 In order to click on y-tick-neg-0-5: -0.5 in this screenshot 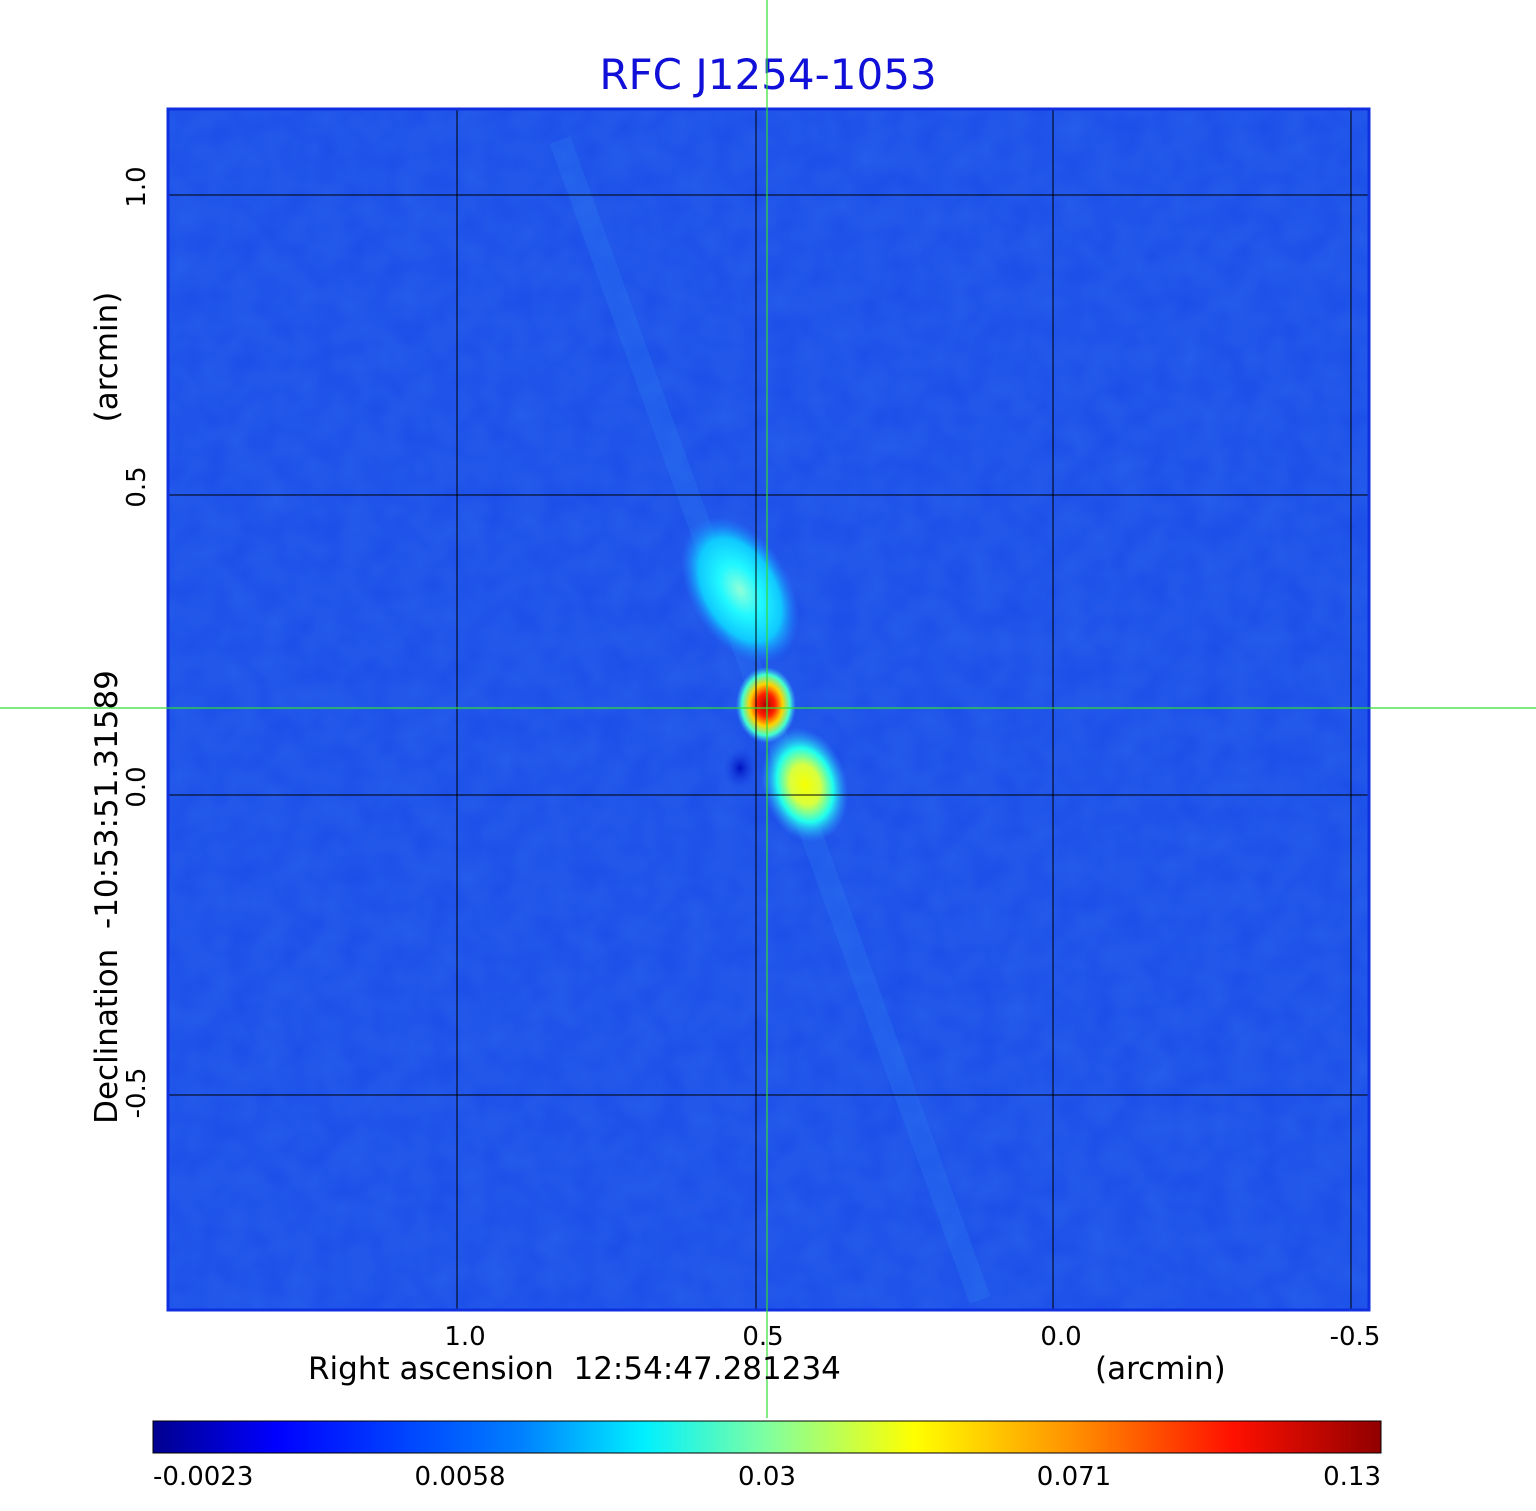, I will do `click(137, 1093)`.